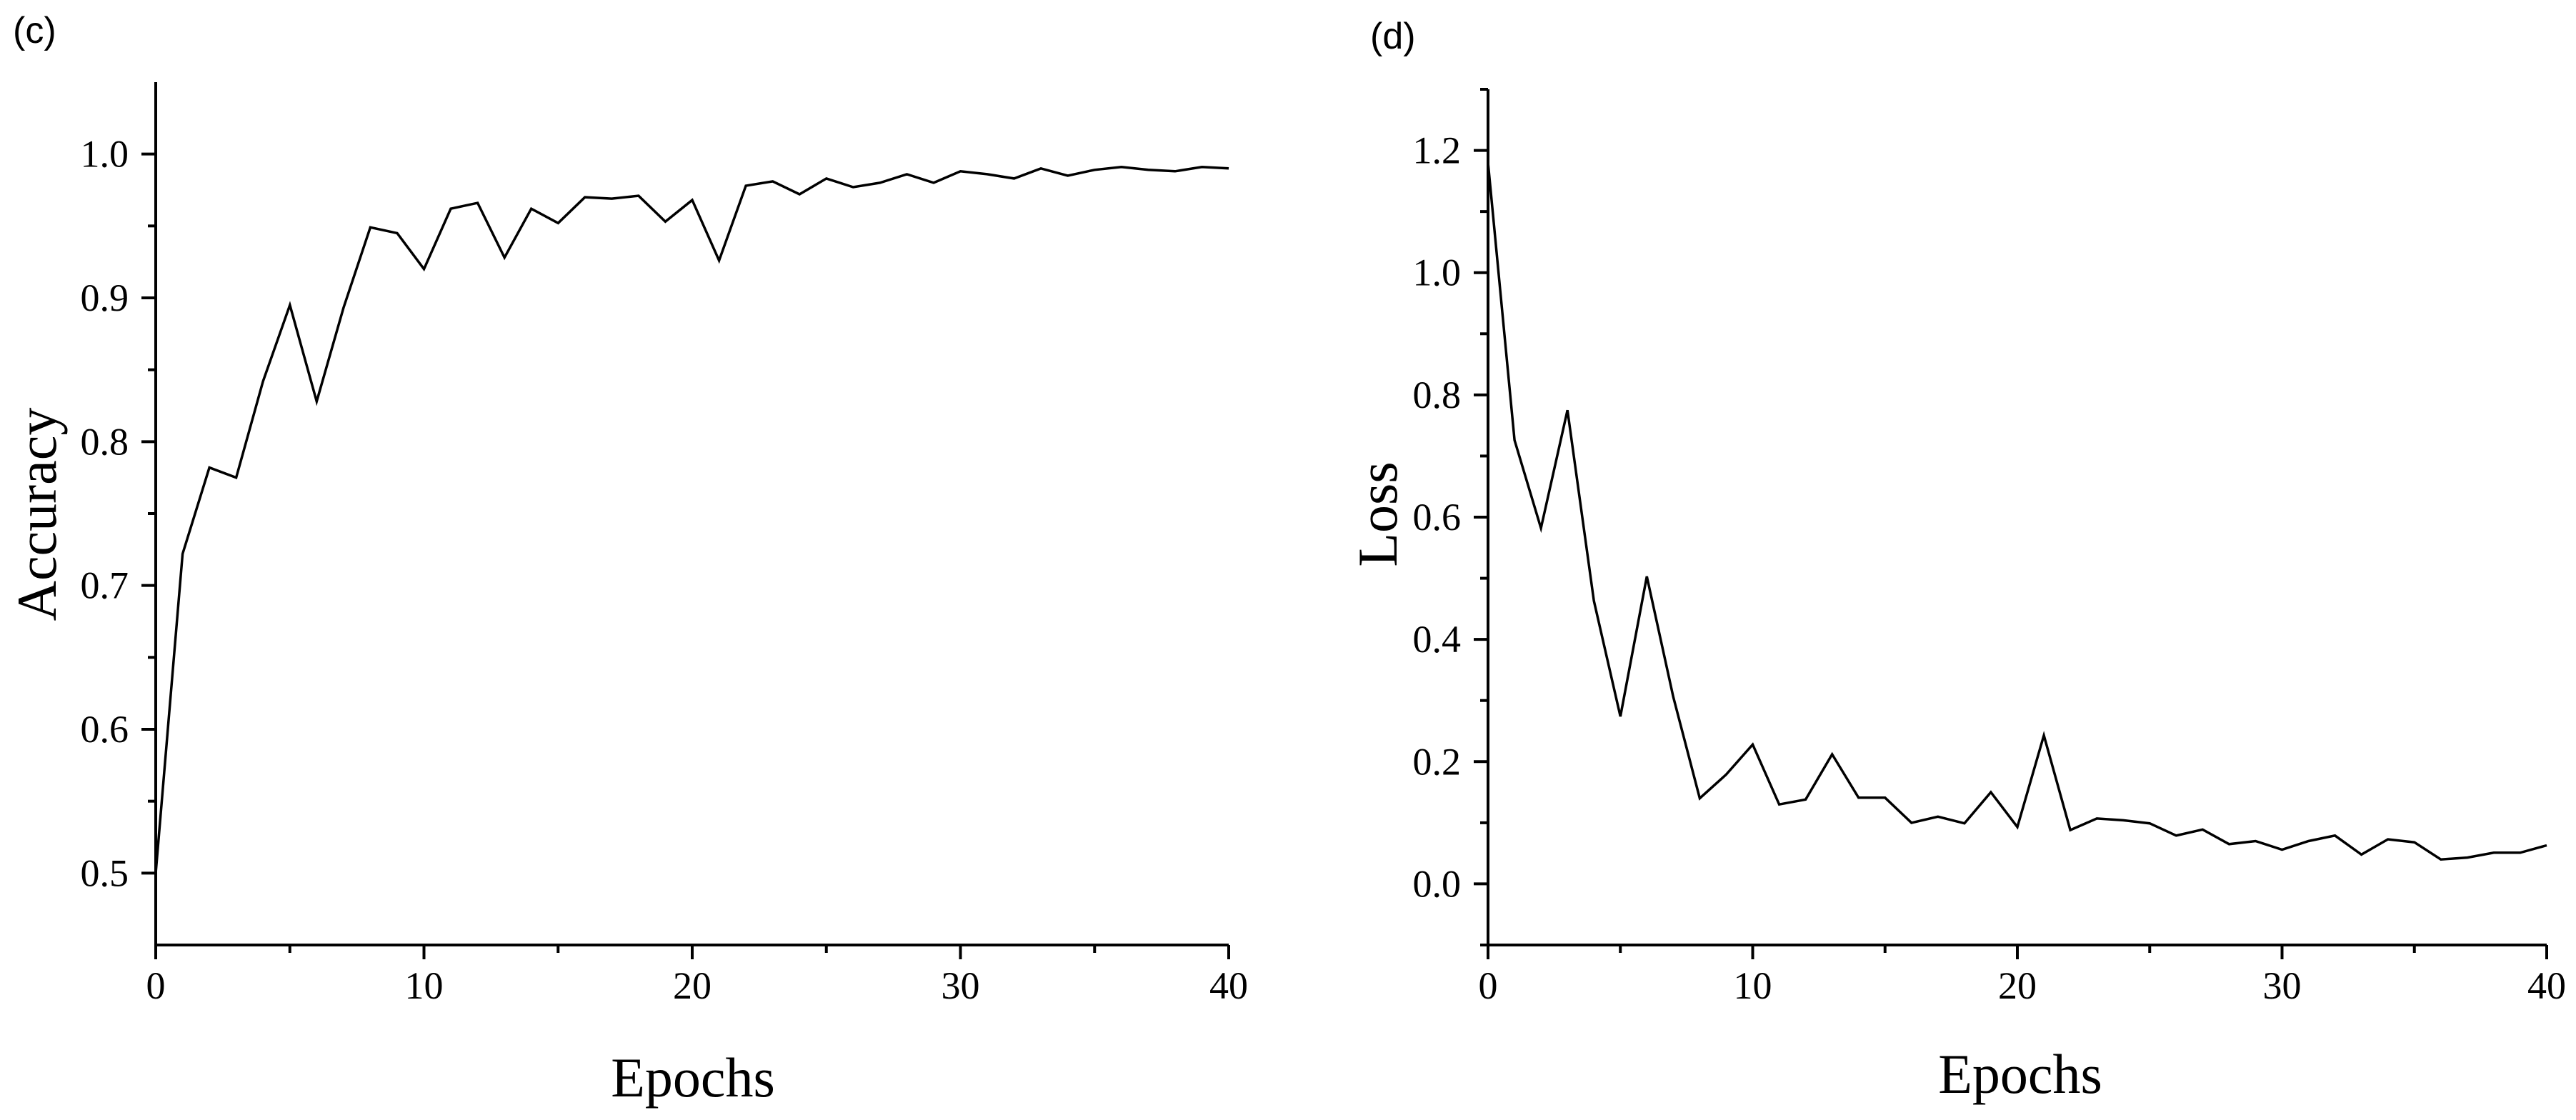 Image resolution: width=2576 pixels, height=1120 pixels. Describe the element at coordinates (1437, 639) in the screenshot. I see `loss-y-tick-label: 0.4` at that location.